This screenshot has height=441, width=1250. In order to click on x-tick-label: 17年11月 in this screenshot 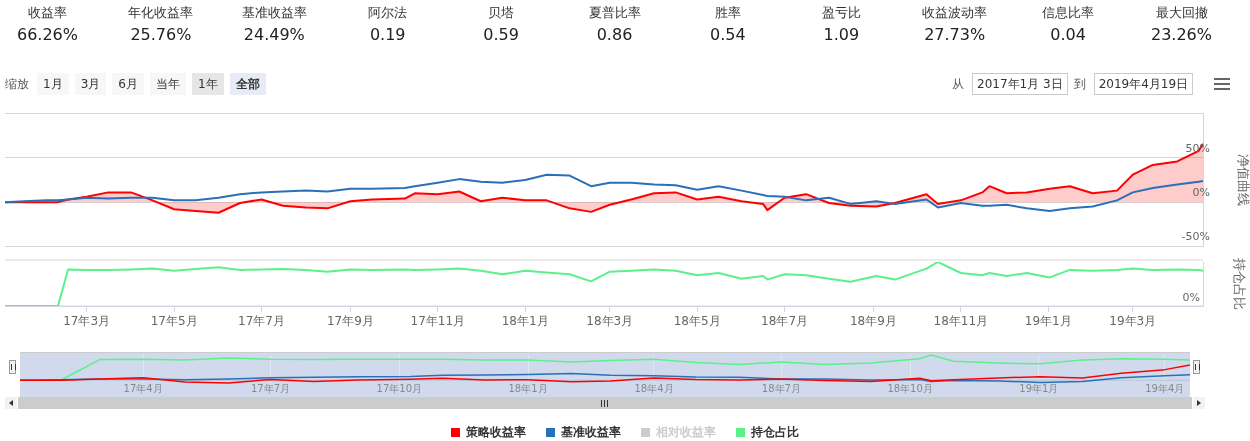, I will do `click(438, 321)`.